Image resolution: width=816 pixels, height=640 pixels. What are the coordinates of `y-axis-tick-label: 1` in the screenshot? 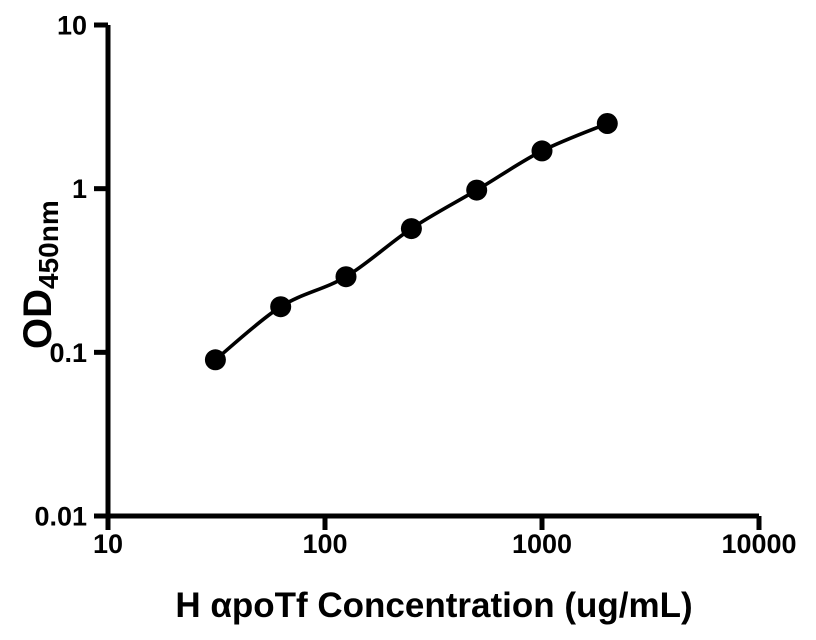 It's located at (79, 189).